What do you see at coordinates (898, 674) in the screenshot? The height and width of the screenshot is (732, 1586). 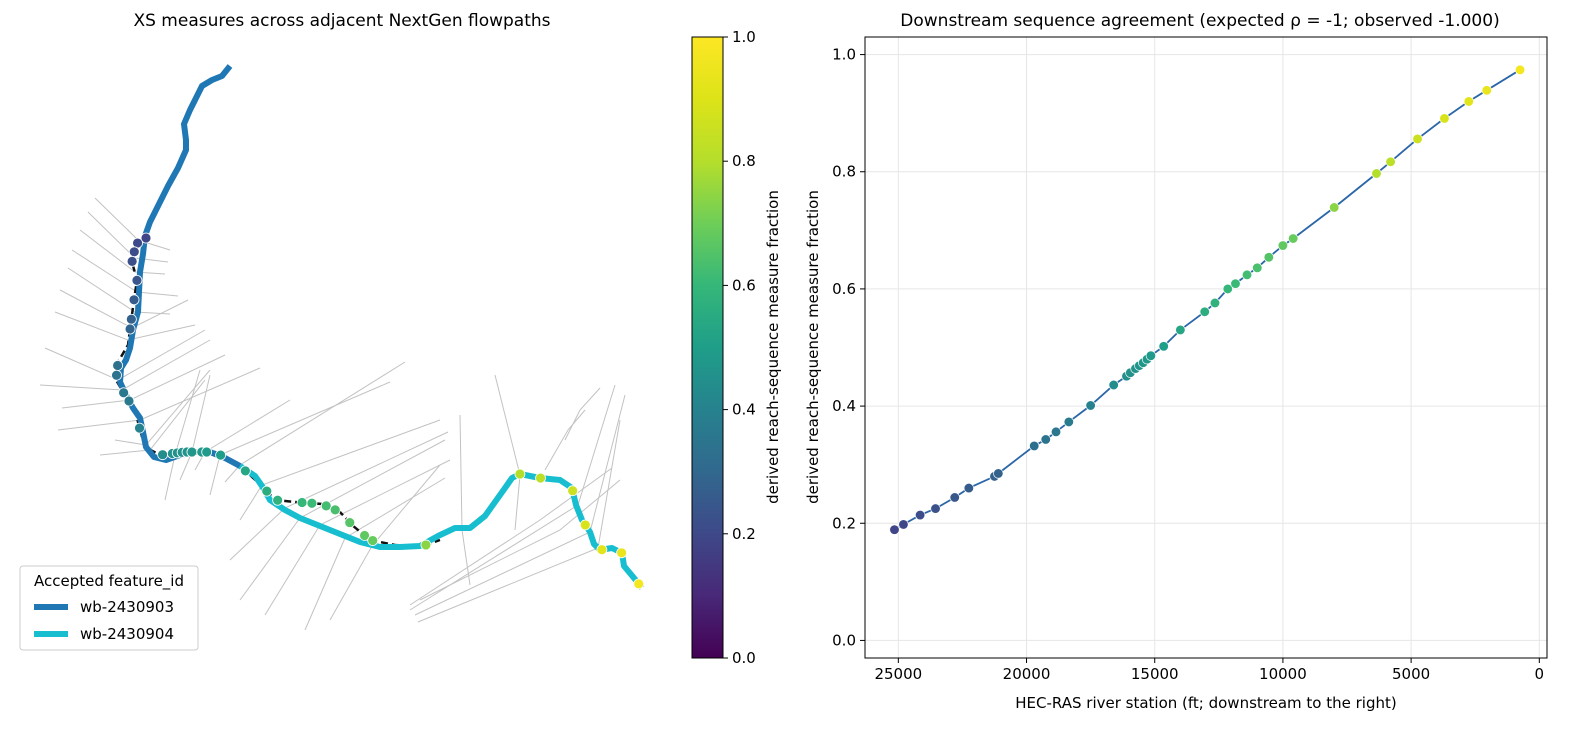 I see `x-tick-label: 25000` at bounding box center [898, 674].